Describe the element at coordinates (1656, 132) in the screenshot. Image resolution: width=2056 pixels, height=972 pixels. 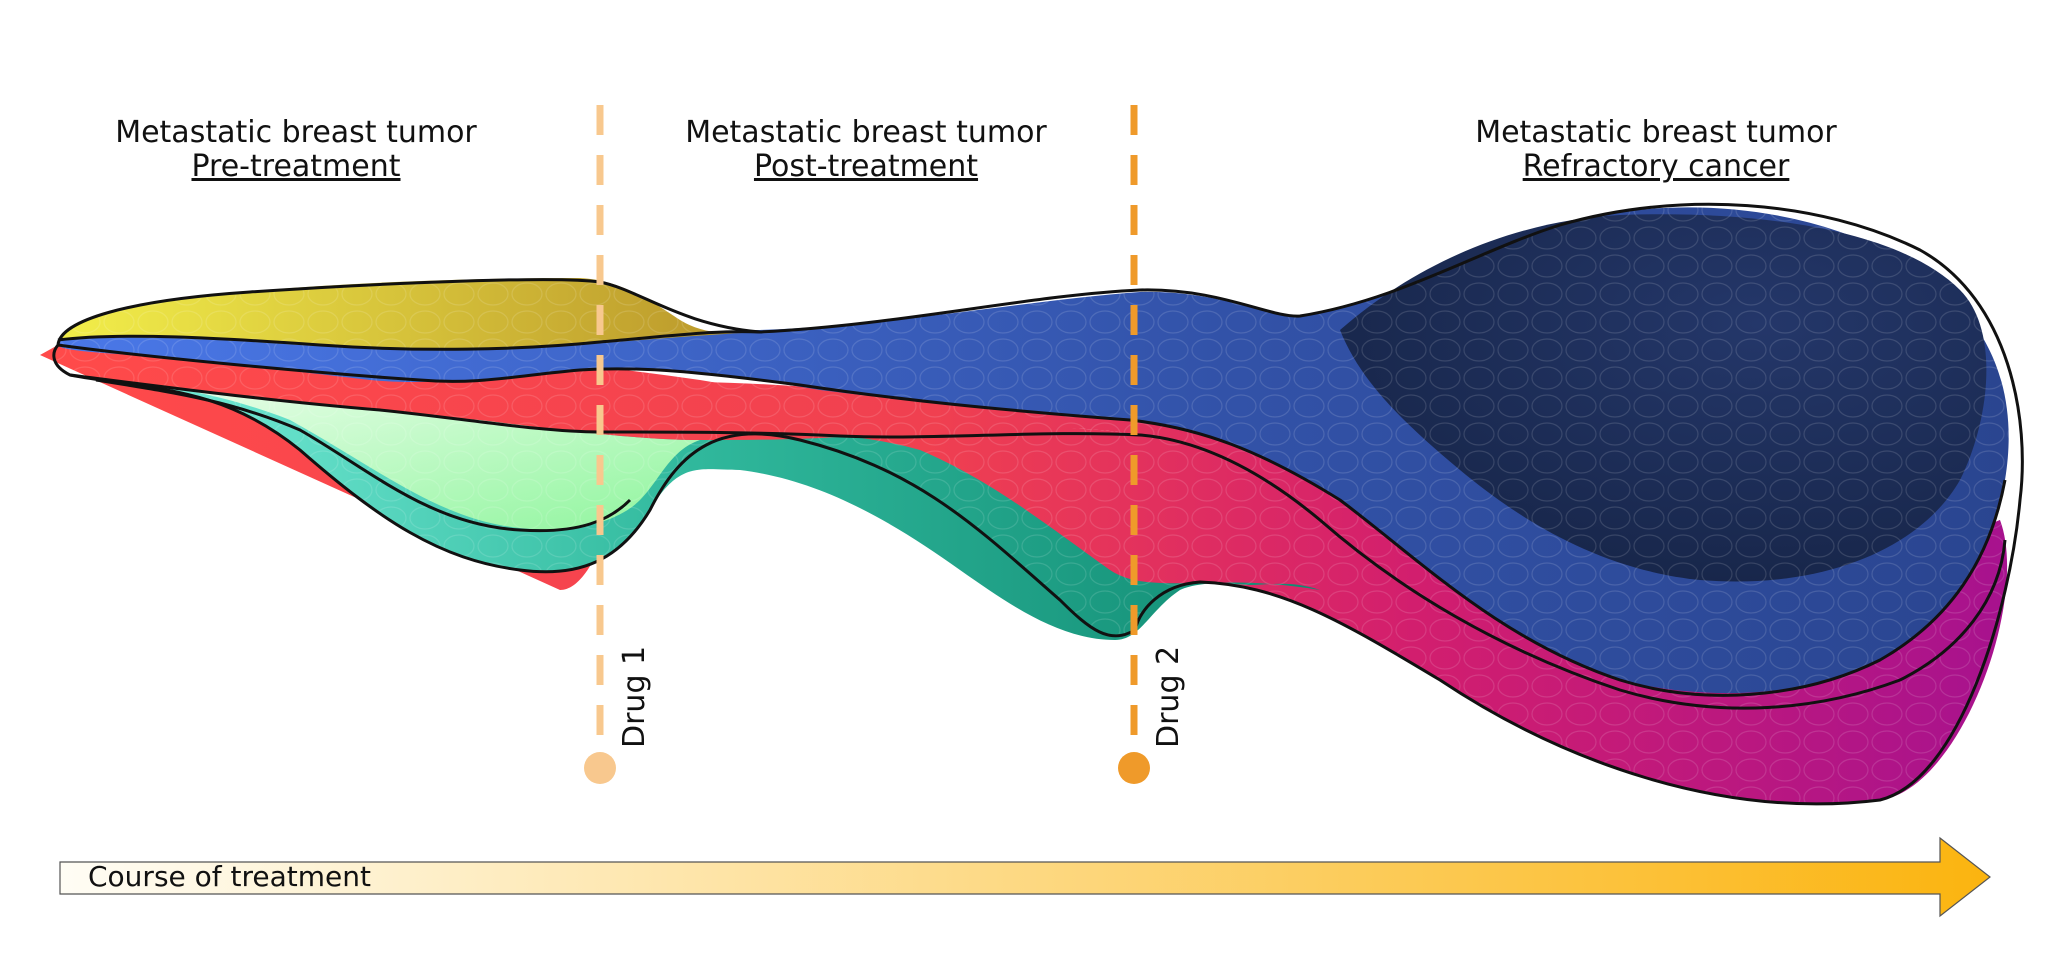
I see `stage-3-title: Metastatic breast tumor` at that location.